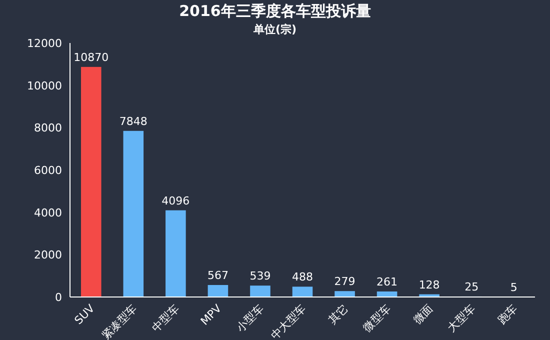 Image resolution: width=550 pixels, height=340 pixels. Describe the element at coordinates (58, 297) in the screenshot. I see `y-tick-label: 0` at that location.